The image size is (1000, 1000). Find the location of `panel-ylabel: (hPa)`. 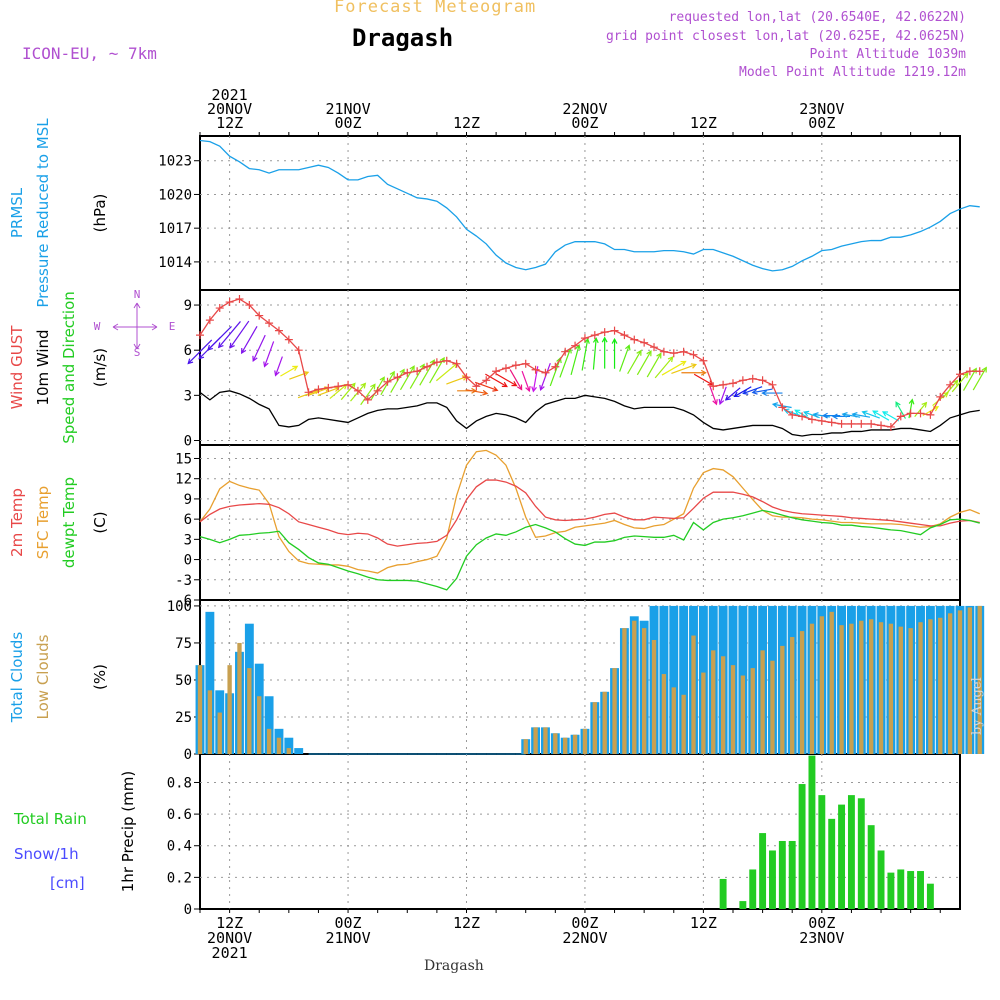

panel-ylabel: (hPa) is located at coordinates (100, 213).